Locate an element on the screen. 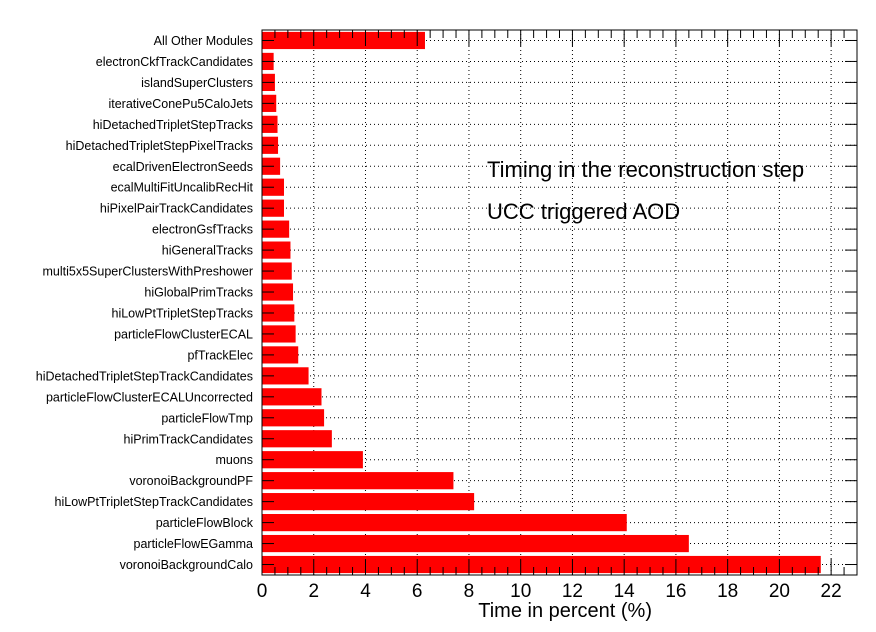  x-tick-label: 20 is located at coordinates (779, 591).